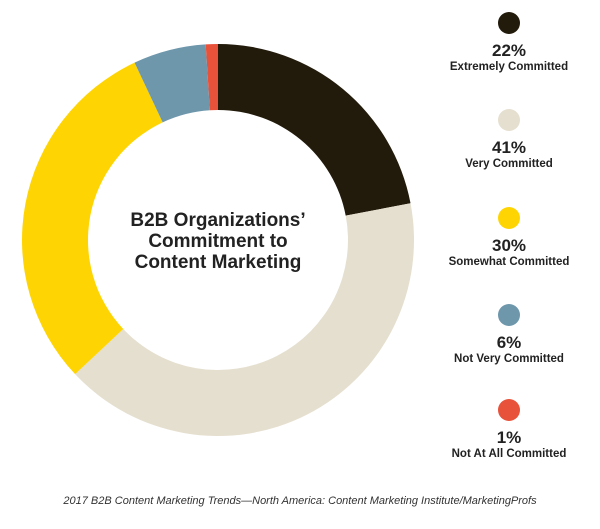  Describe the element at coordinates (509, 454) in the screenshot. I see `legend-label: Not At All Committed` at that location.